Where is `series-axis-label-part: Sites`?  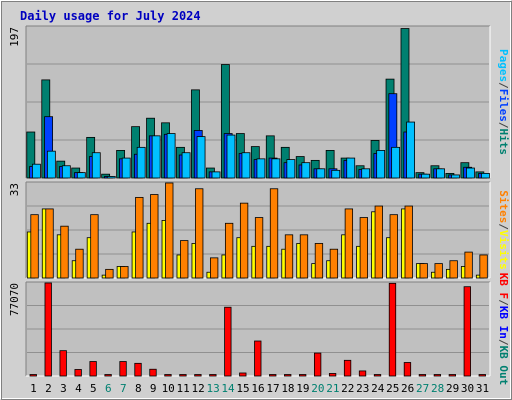
series-axis-label-part: Sites is located at coordinates (503, 206).